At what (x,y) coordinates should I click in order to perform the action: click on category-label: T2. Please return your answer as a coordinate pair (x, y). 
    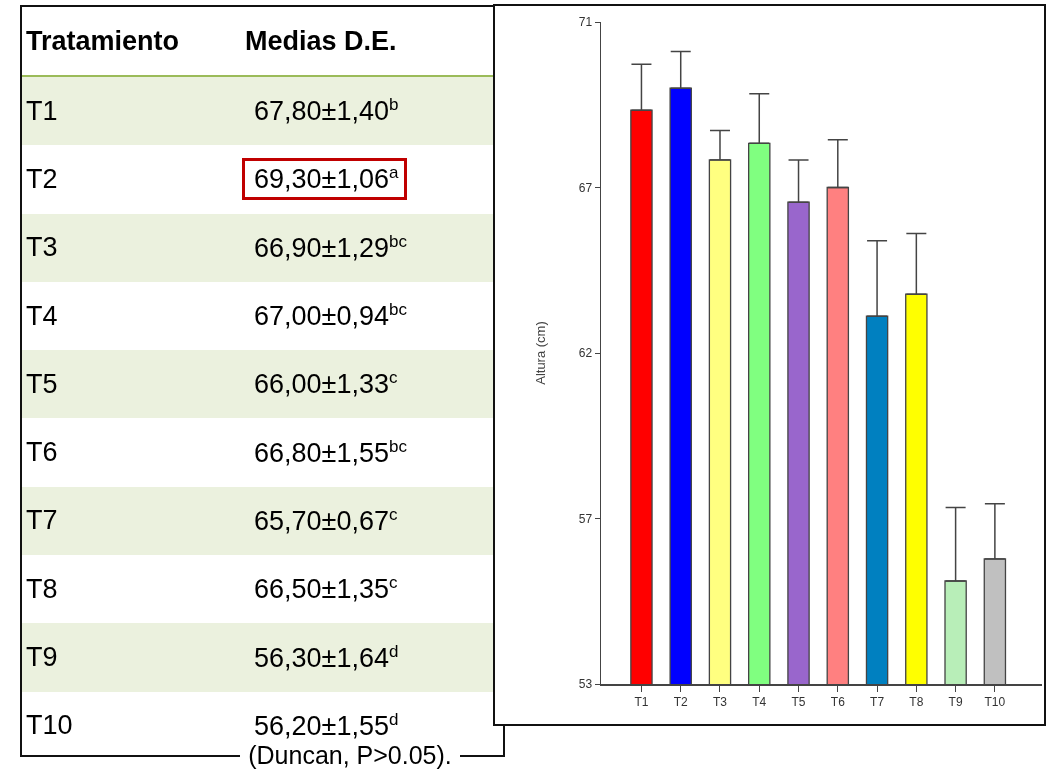
    Looking at the image, I should click on (42, 179).